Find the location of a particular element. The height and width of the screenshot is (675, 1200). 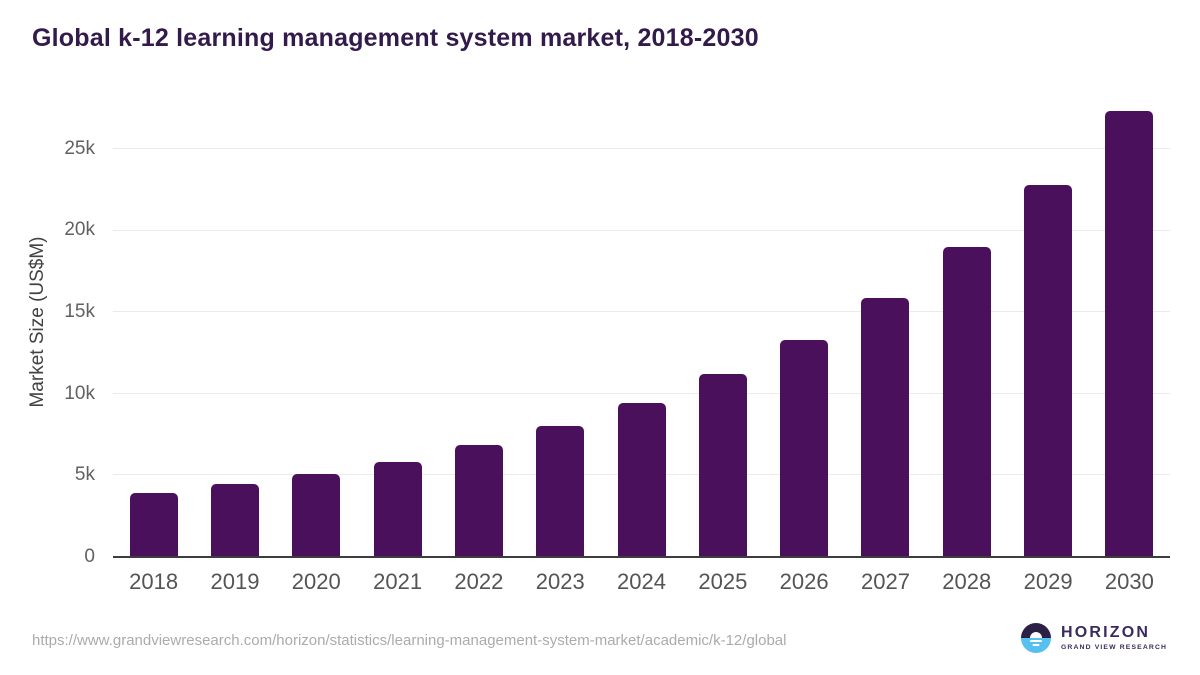

horizon-logo: HORIZON GRAND VIEW RESEARCH is located at coordinates (1094, 638).